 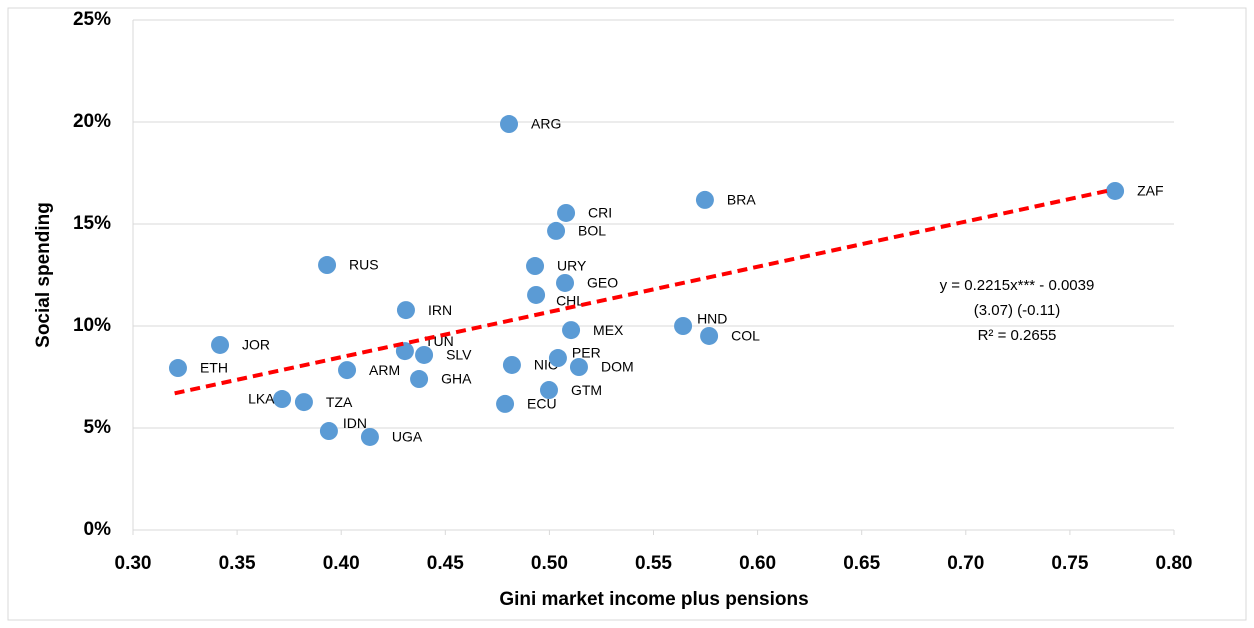 I want to click on y-tick-label: 20%, so click(x=92, y=121).